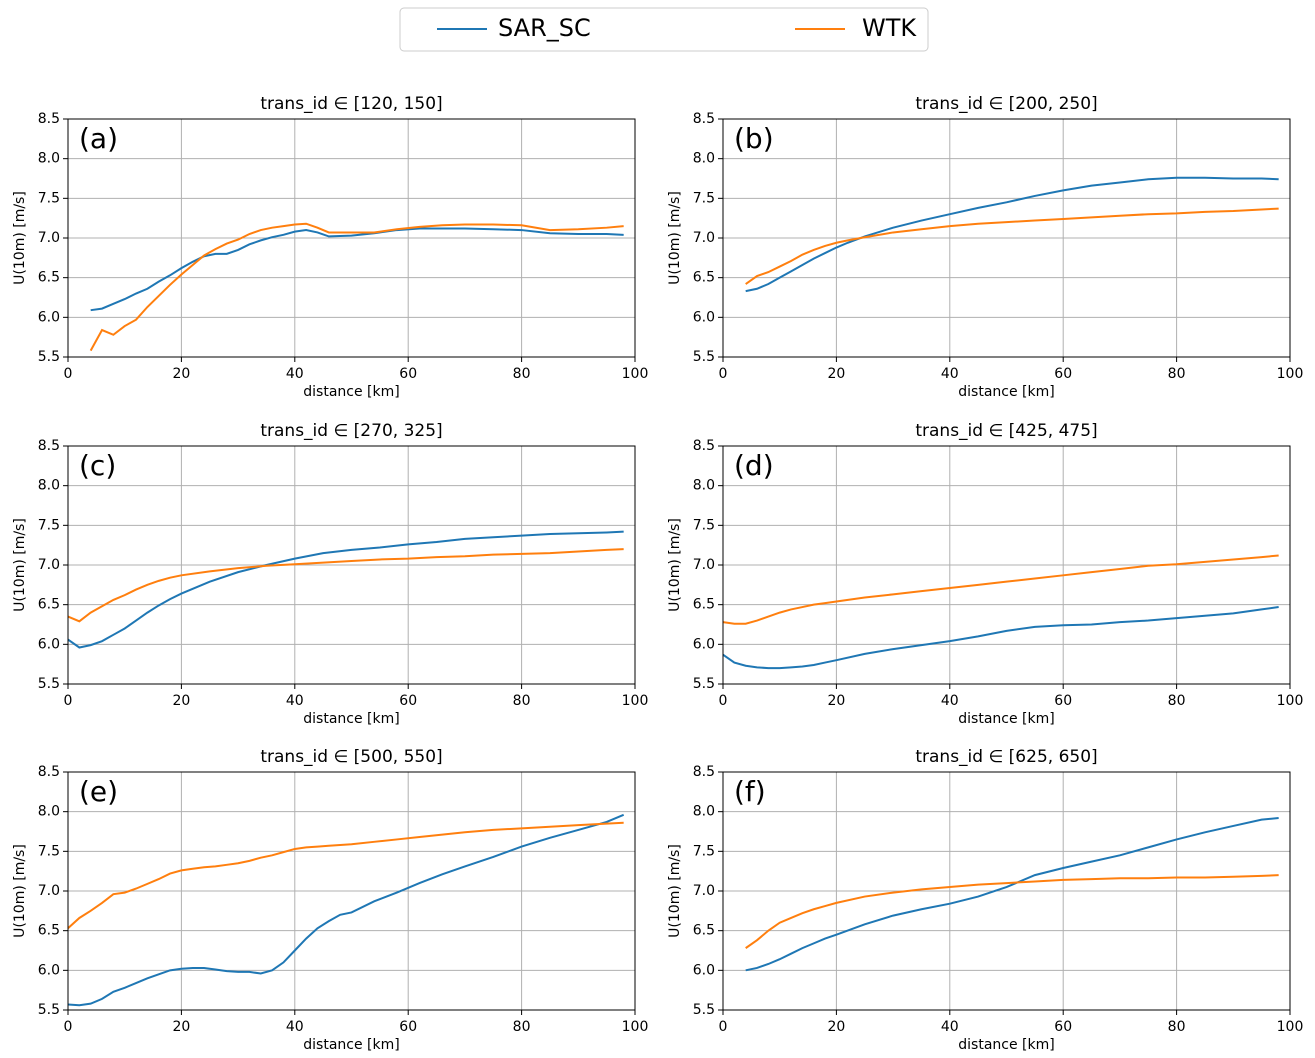 This screenshot has width=1315, height=1058. Describe the element at coordinates (1006, 104) in the screenshot. I see `chart-title: trans_id ∈ [200, 250]` at that location.